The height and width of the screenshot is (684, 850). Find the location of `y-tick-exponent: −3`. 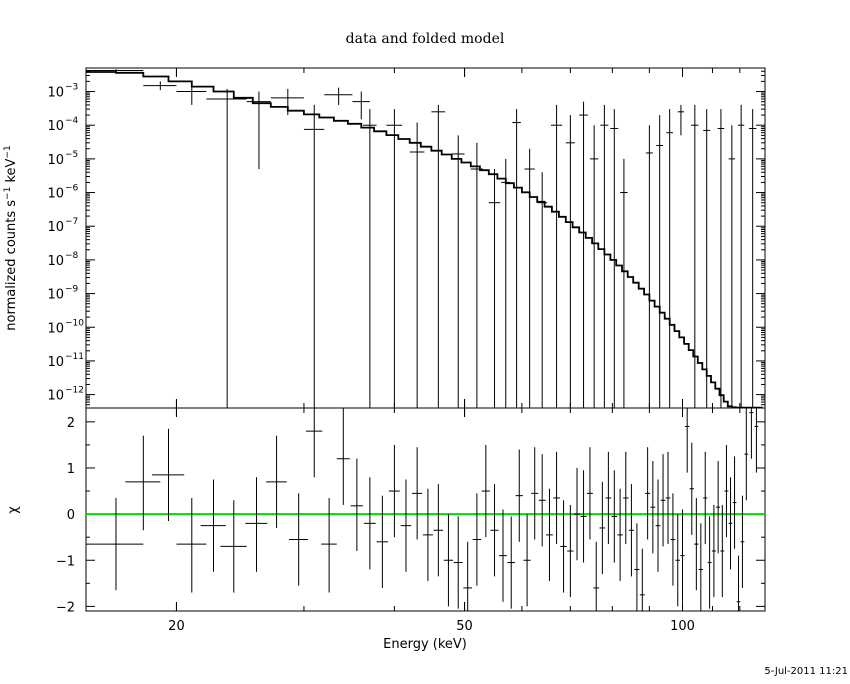

y-tick-exponent: −3 is located at coordinates (71, 88).